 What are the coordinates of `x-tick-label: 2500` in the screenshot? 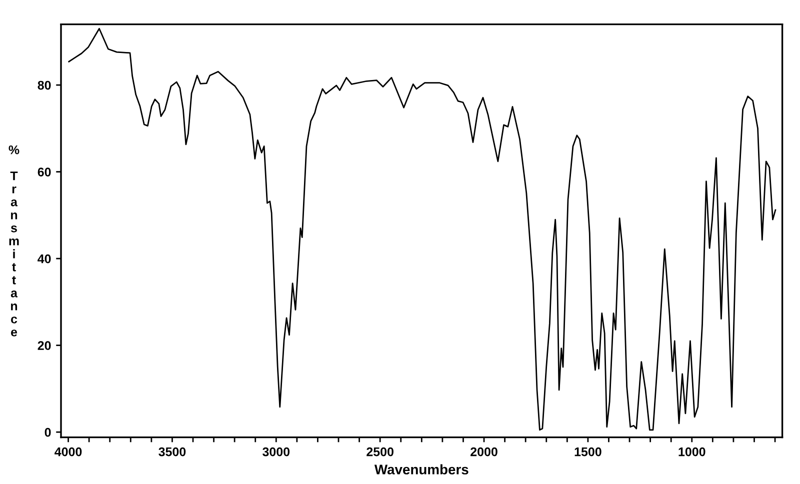 It's located at (380, 451).